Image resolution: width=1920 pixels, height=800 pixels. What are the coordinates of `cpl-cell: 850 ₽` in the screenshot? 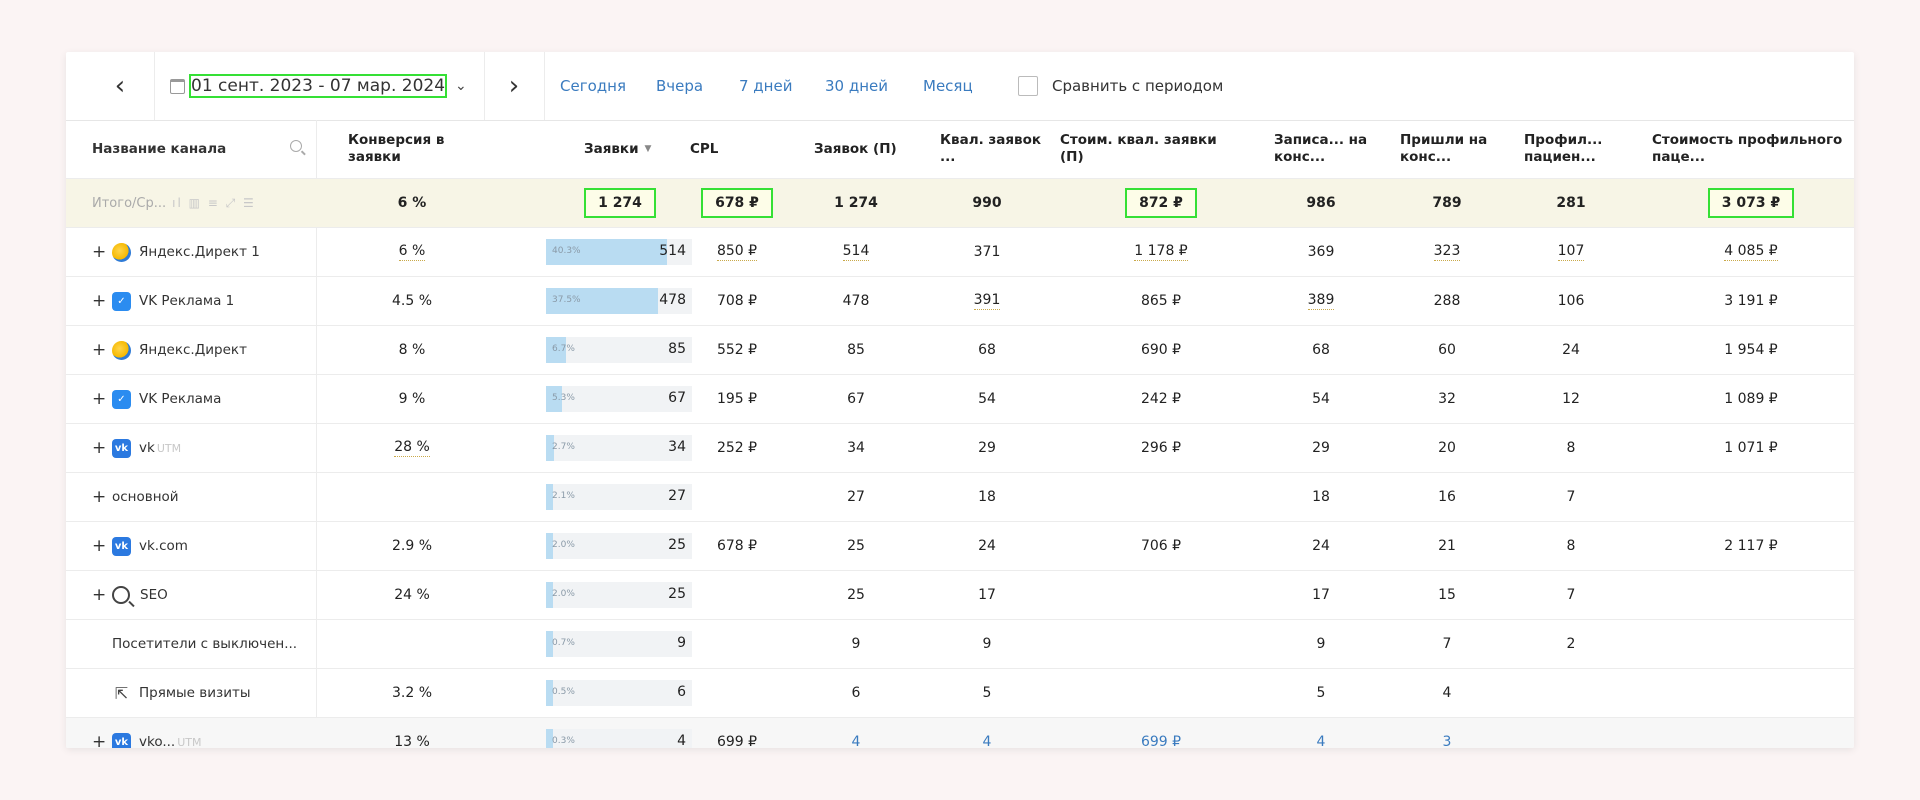 It's located at (737, 252).